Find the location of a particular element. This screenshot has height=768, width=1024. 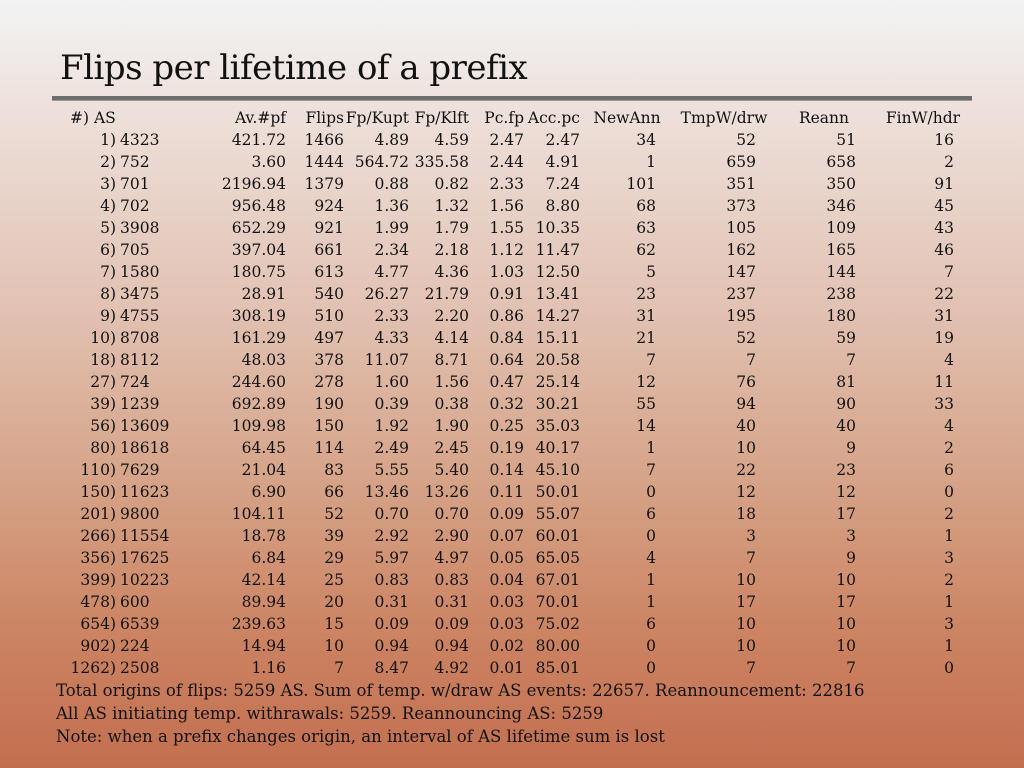

cell-fp-kupt: 13.46 is located at coordinates (386, 492).